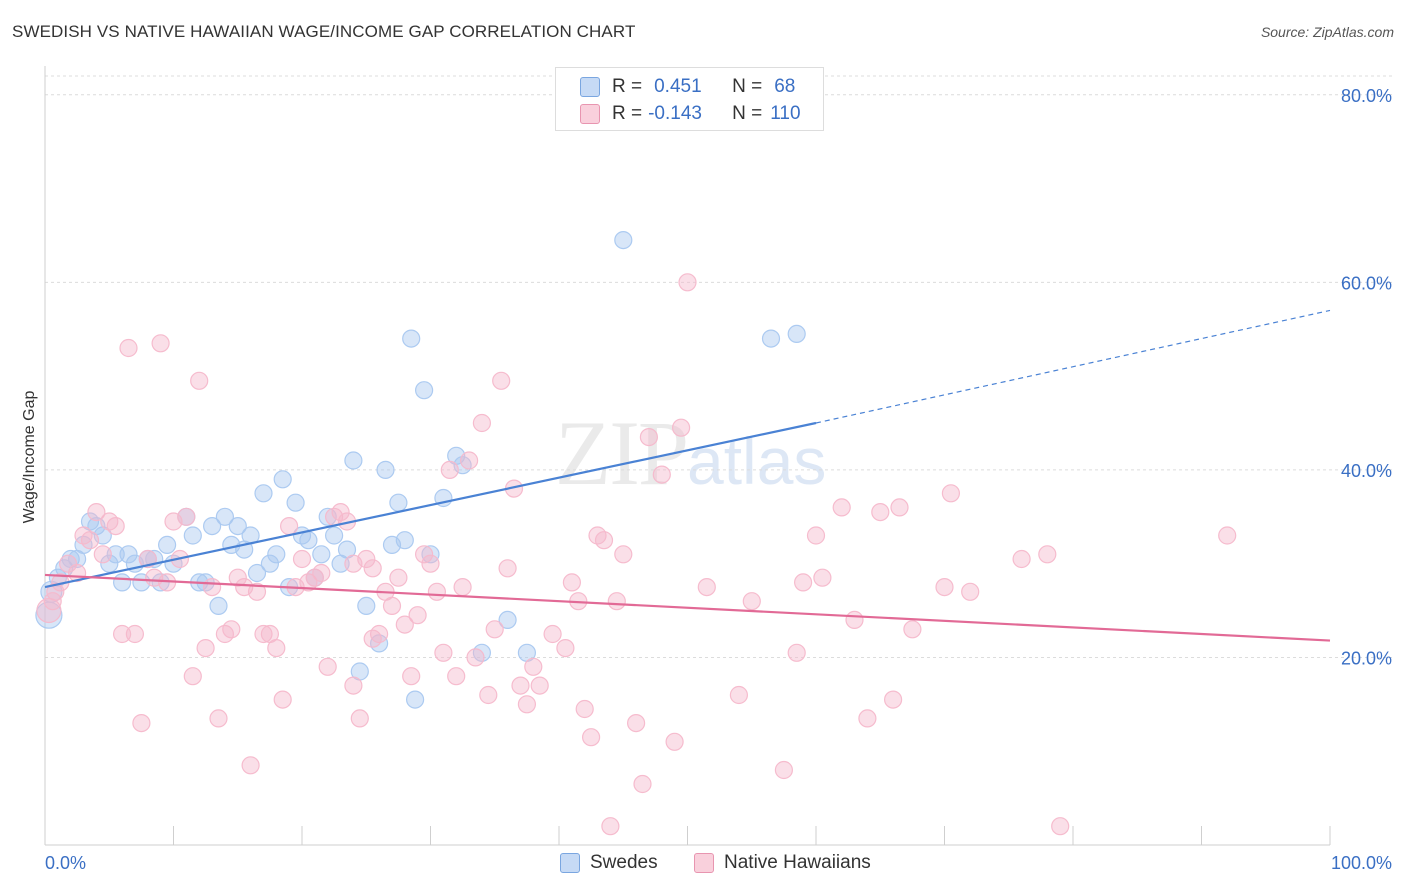 This screenshot has width=1406, height=892. I want to click on legend-r-value: 0.451, so click(678, 86).